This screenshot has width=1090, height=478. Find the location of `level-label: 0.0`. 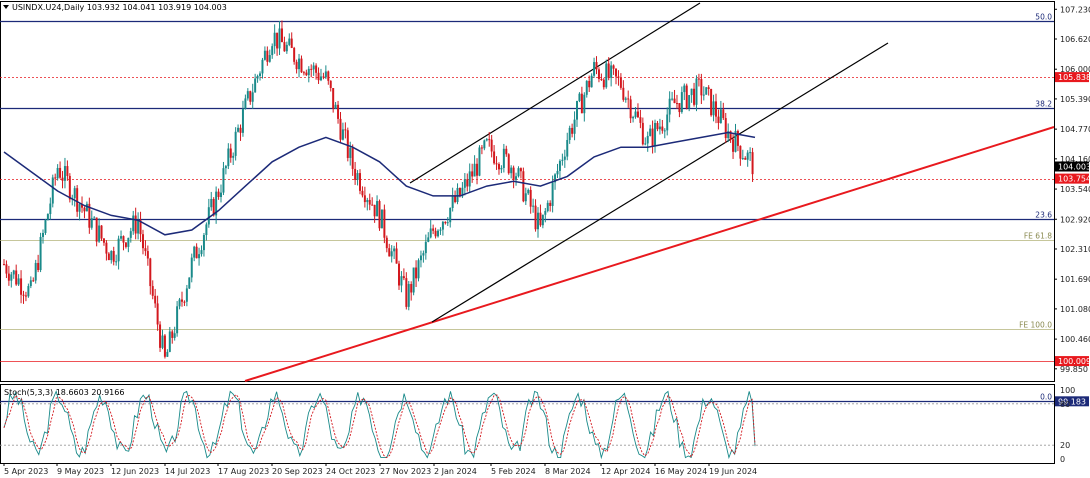

level-label: 0.0 is located at coordinates (1046, 397).